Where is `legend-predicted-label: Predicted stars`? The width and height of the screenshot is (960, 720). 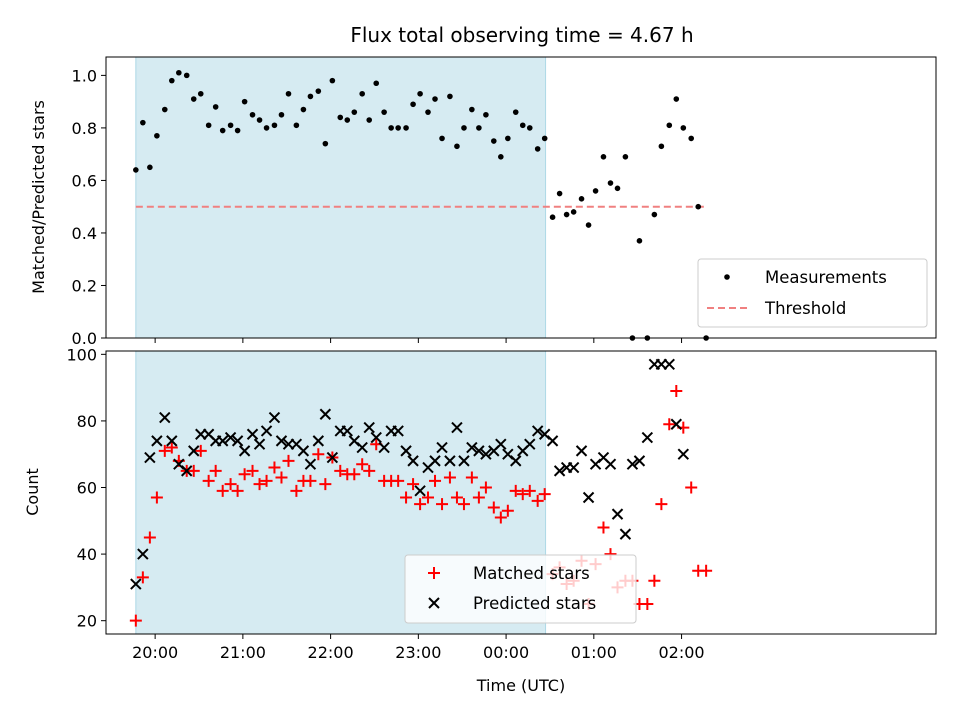
legend-predicted-label: Predicted stars is located at coordinates (534, 603).